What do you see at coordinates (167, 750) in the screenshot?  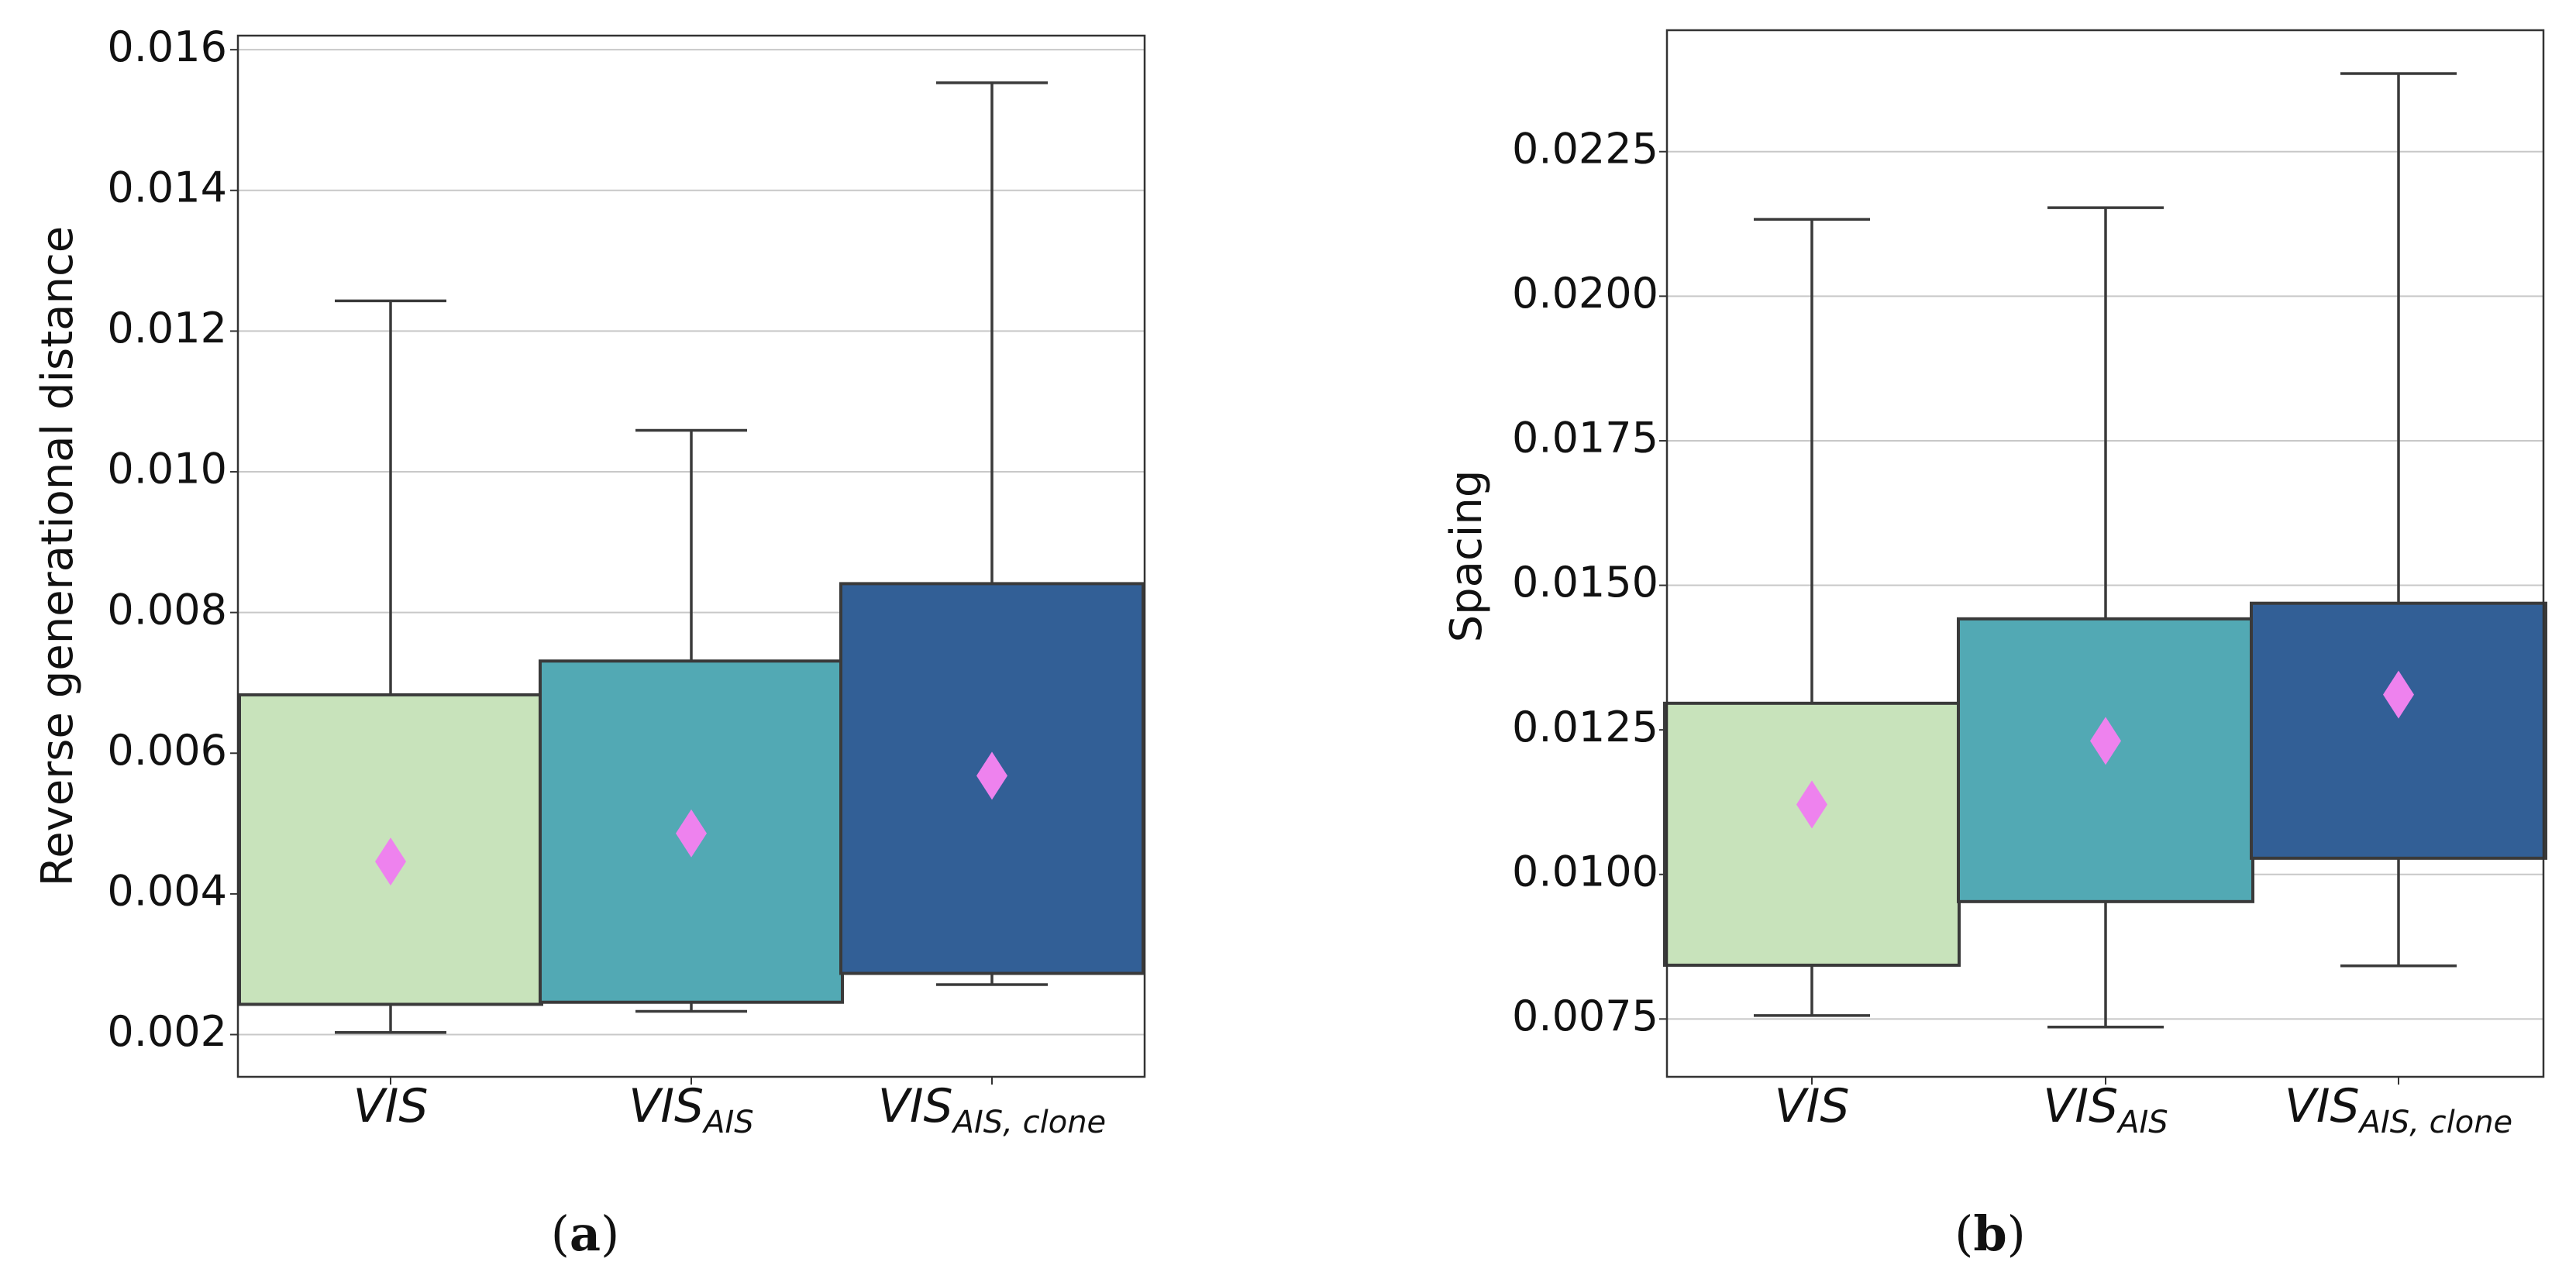 I see `y-tick-label: 0.006` at bounding box center [167, 750].